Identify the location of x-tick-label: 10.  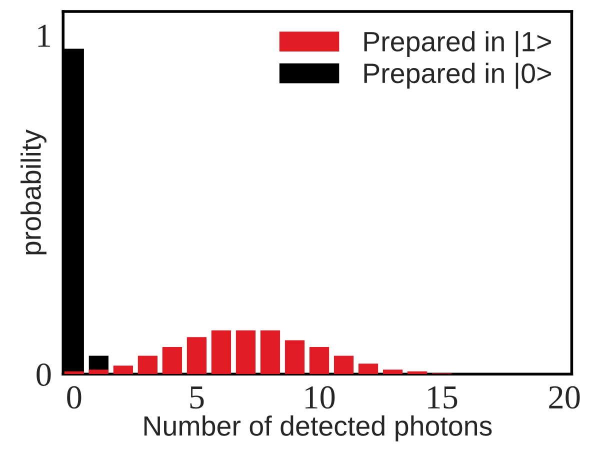
(320, 397).